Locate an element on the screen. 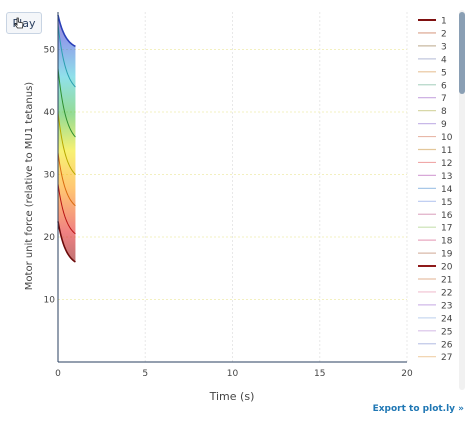 The width and height of the screenshot is (474, 424). legend-label: 24 is located at coordinates (447, 319).